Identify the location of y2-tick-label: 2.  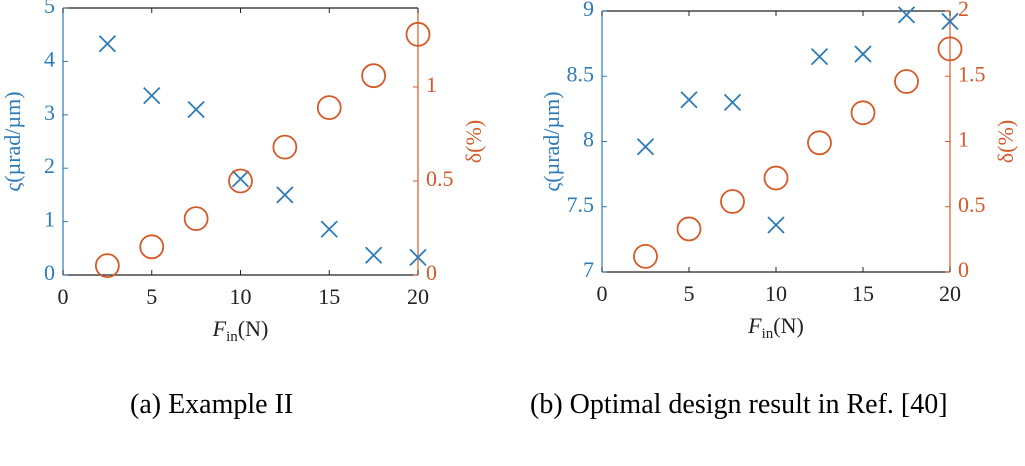
(963, 10).